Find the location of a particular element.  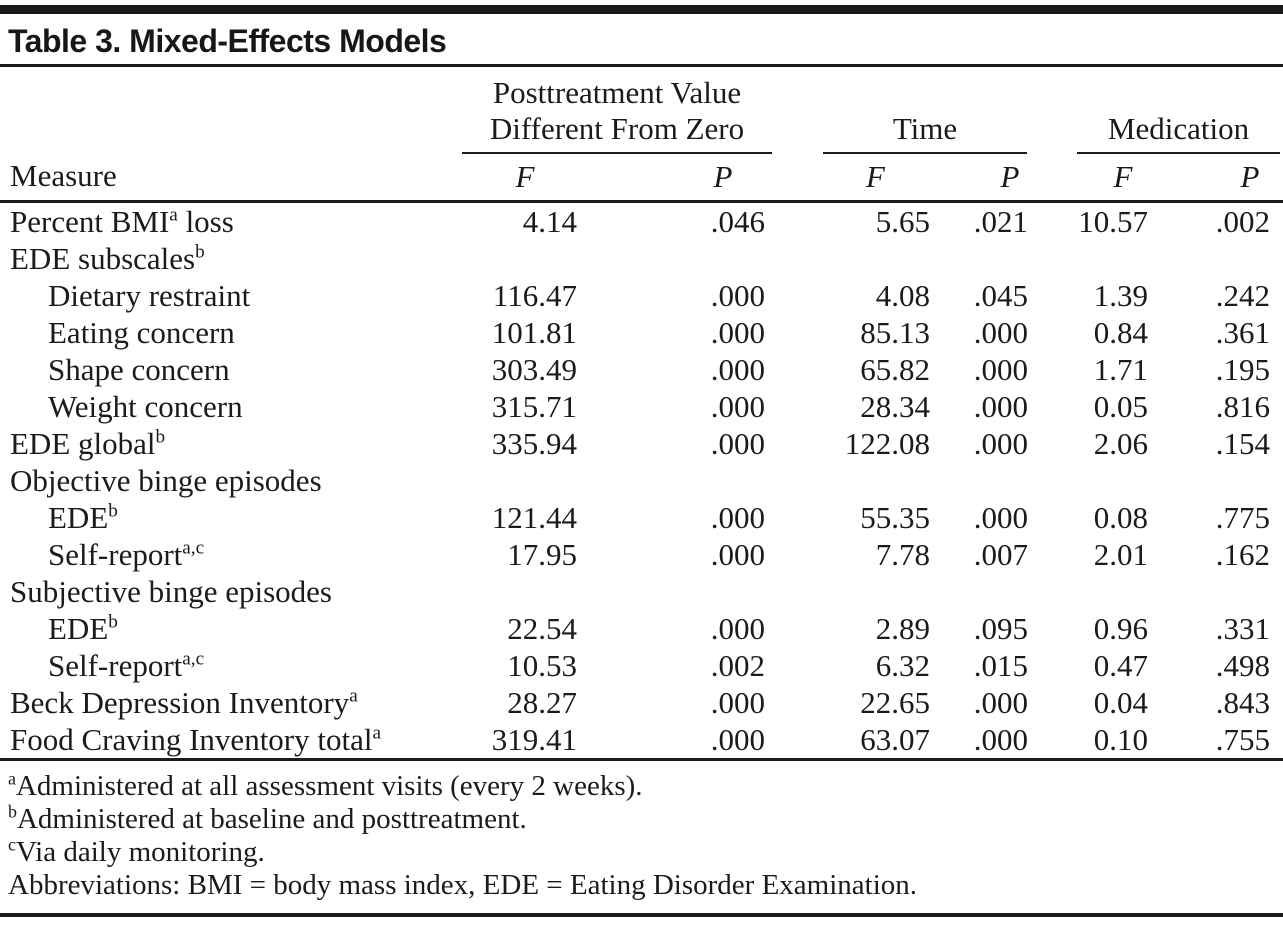

body-footnote-divider is located at coordinates (641, 759).